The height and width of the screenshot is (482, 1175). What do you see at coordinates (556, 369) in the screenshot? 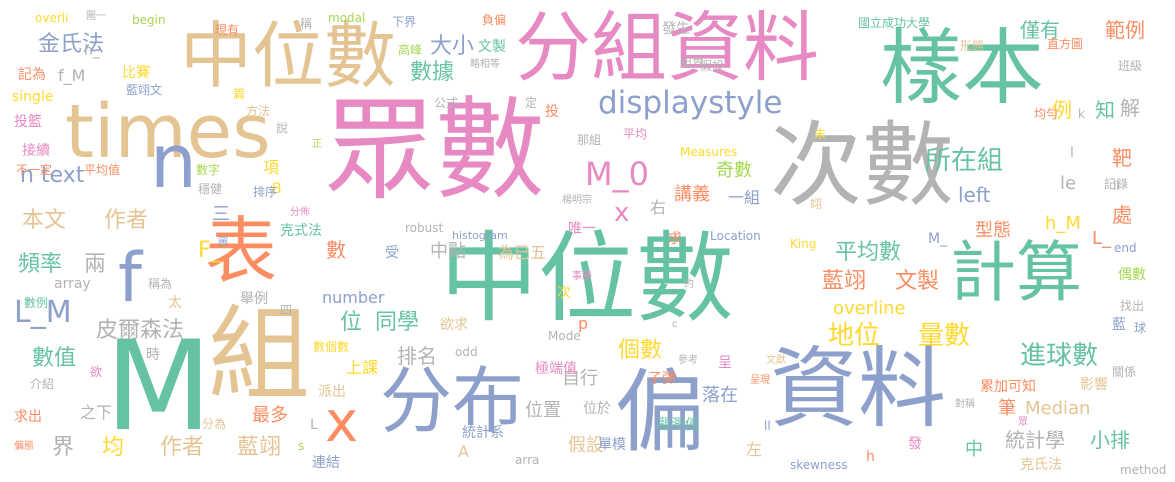
I see `word: 極端值` at bounding box center [556, 369].